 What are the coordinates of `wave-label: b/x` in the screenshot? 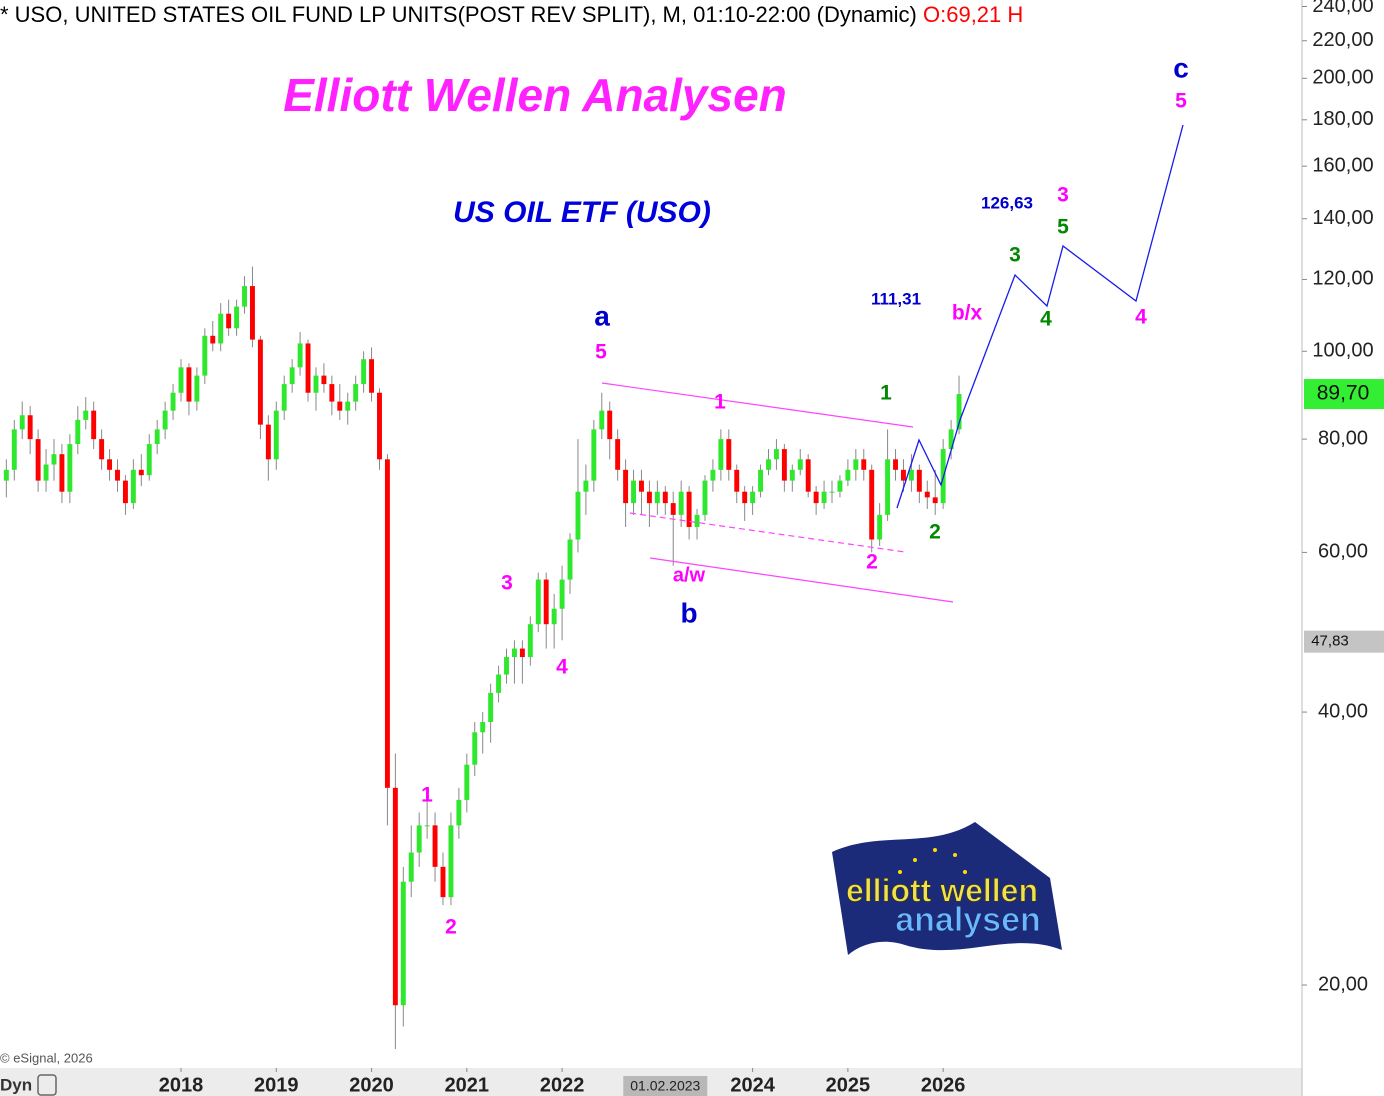 It's located at (967, 313).